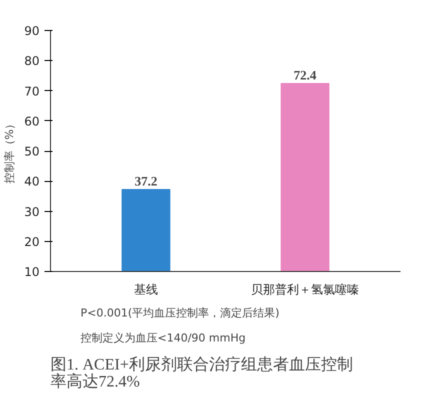 The image size is (432, 399). Describe the element at coordinates (180, 313) in the screenshot. I see `text: P<0.001(平均血压控制率，滴定后结果)` at that location.